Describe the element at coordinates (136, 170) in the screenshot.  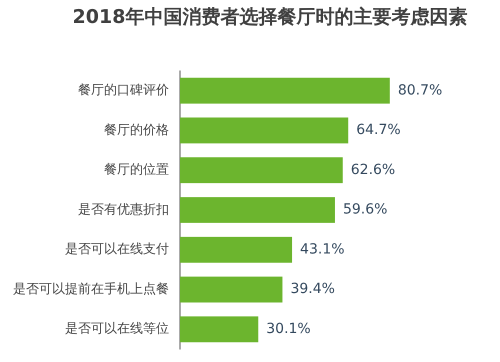
I see `y-tick-label: 餐厅的位置` at that location.